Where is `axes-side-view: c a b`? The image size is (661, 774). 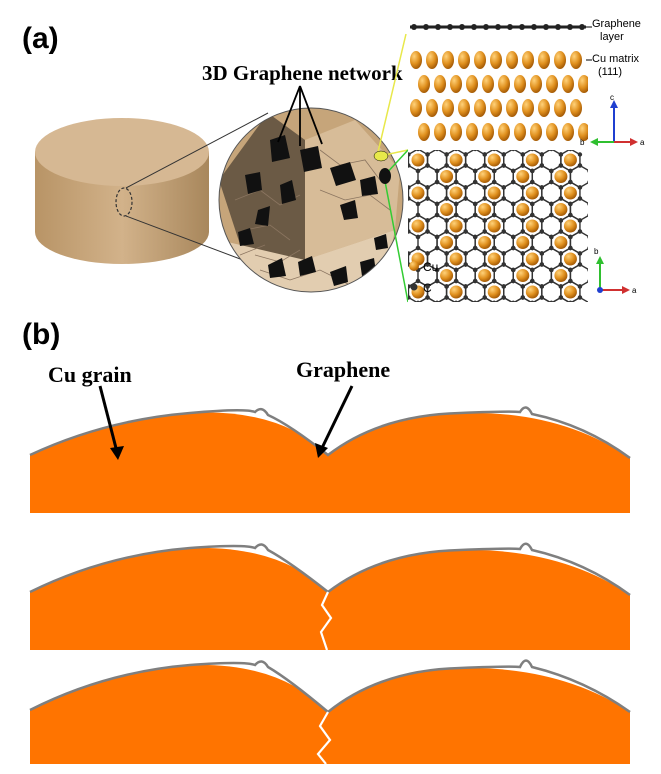 axes-side-view: c a b is located at coordinates (612, 120).